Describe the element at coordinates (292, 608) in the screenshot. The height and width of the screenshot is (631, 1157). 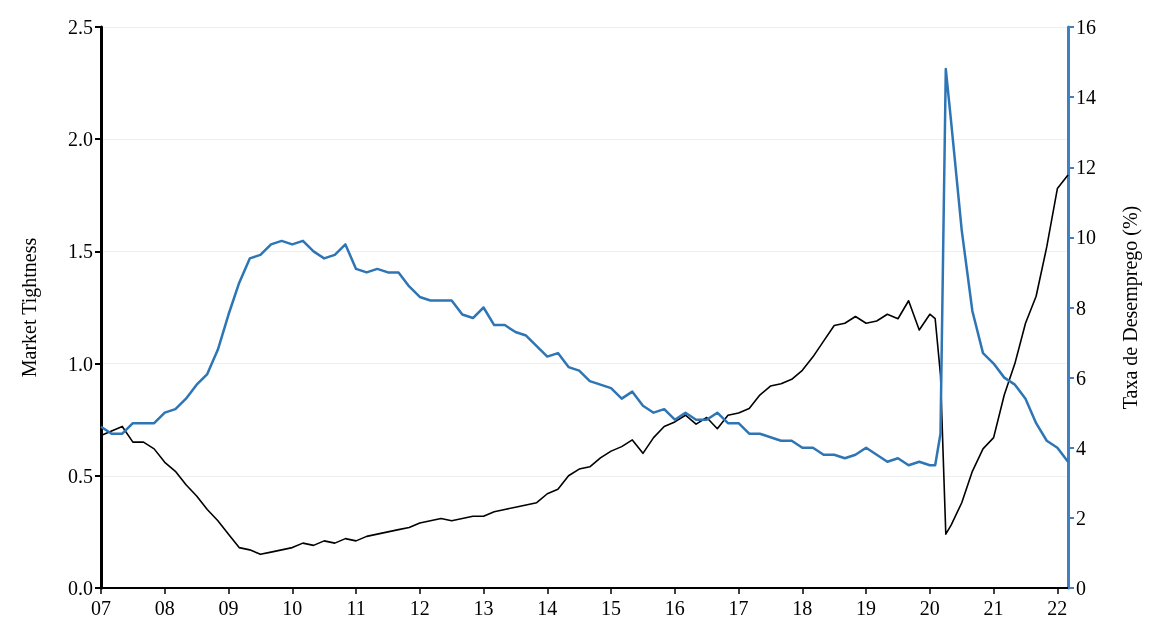
I see `x-tick-label: 10` at that location.